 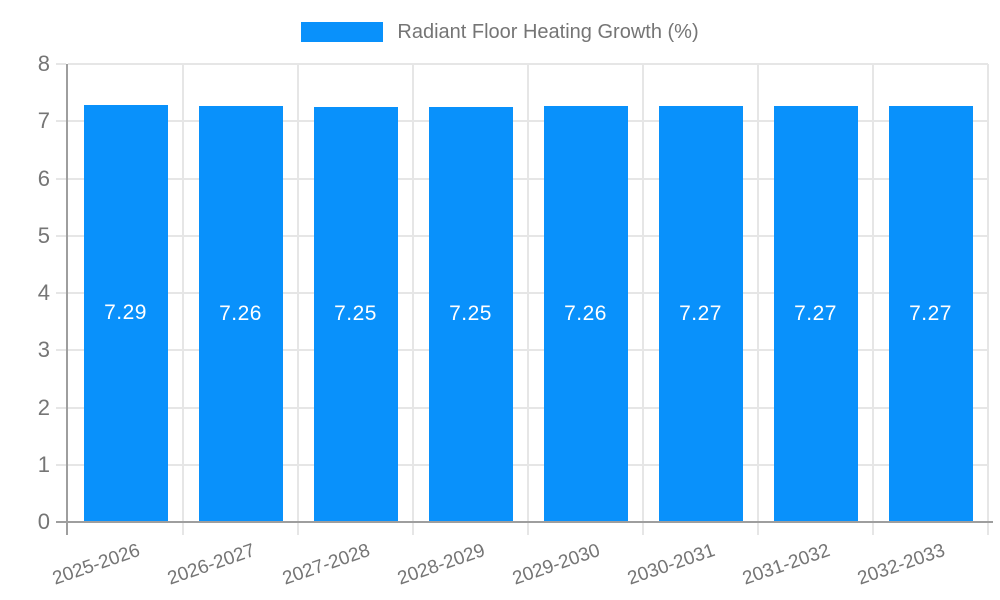 I want to click on chart-legend: Radiant Floor Heating Growth (%), so click(x=500, y=32).